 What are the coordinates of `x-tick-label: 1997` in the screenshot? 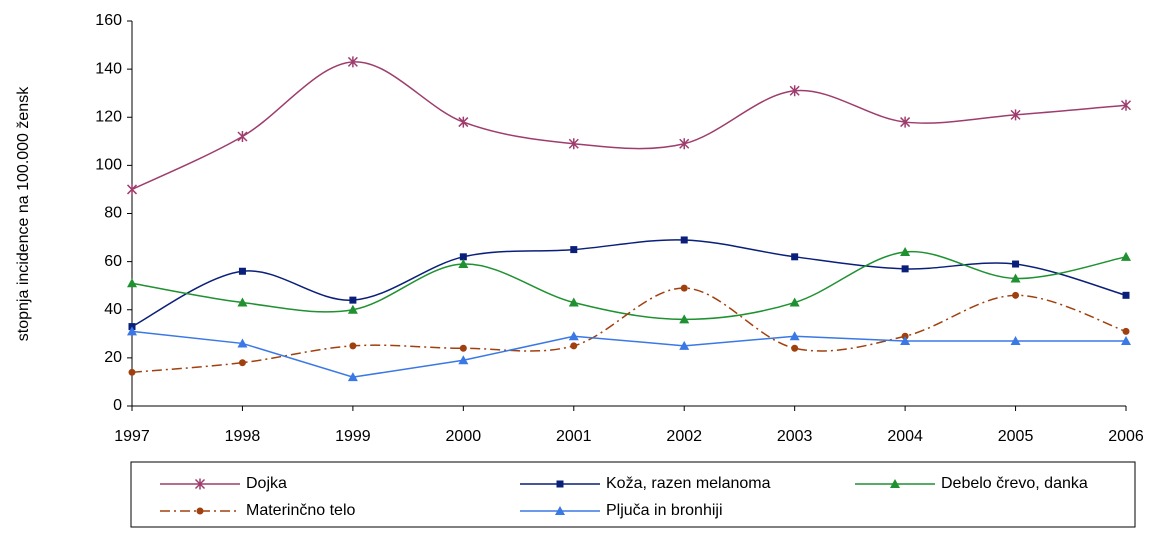 It's located at (132, 436).